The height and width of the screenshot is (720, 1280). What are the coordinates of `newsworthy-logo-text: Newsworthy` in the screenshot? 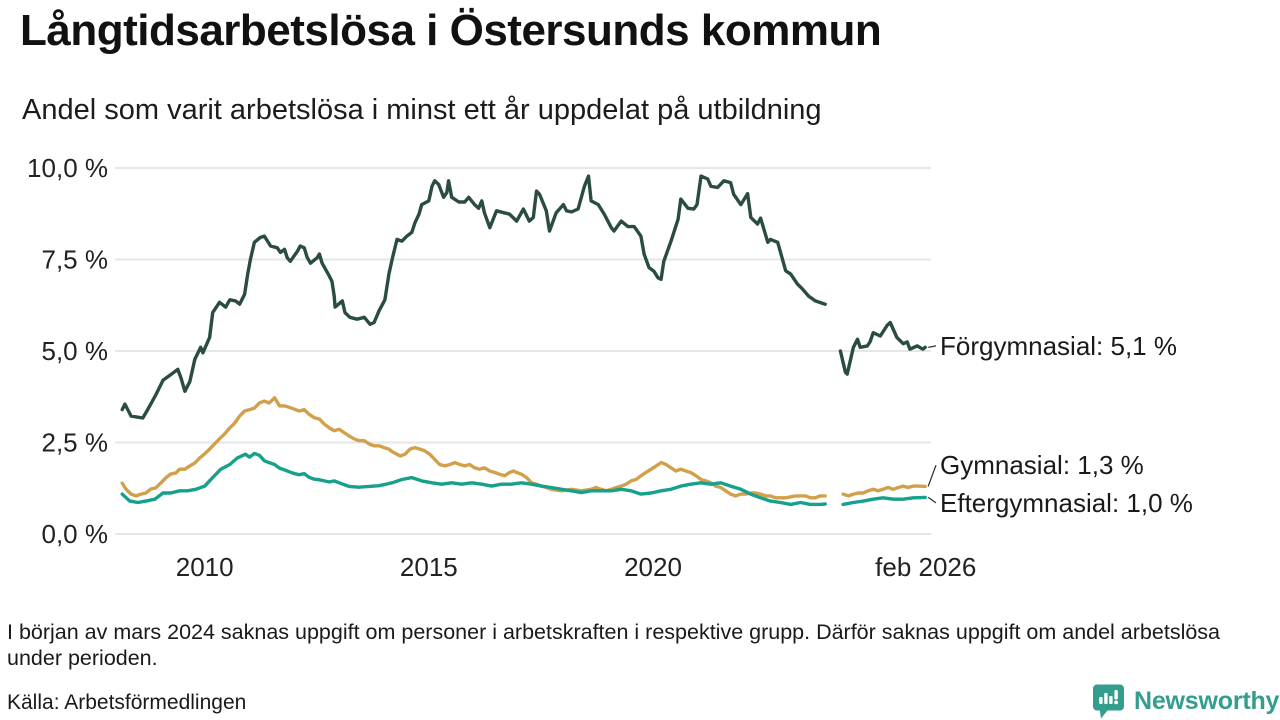 It's located at (1207, 701).